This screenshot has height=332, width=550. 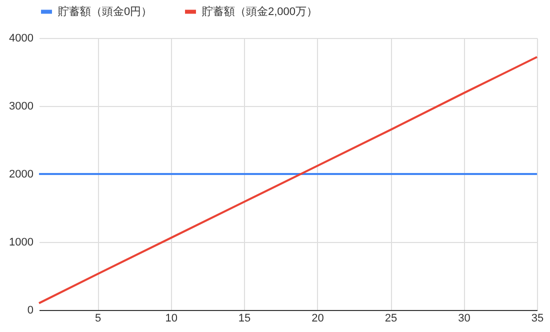 What do you see at coordinates (21, 242) in the screenshot?
I see `y-tick-label: 1000` at bounding box center [21, 242].